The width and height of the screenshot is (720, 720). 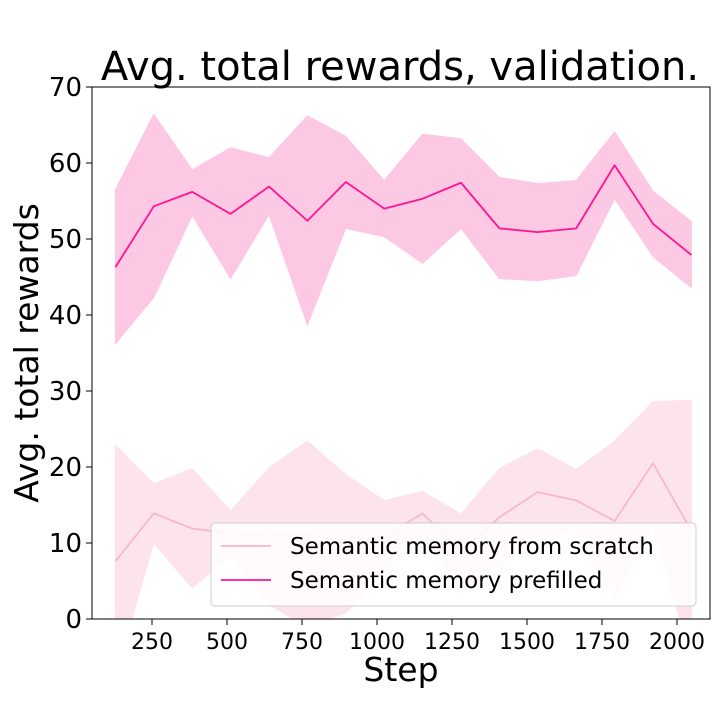 What do you see at coordinates (400, 669) in the screenshot?
I see `x-axis-label: Step` at bounding box center [400, 669].